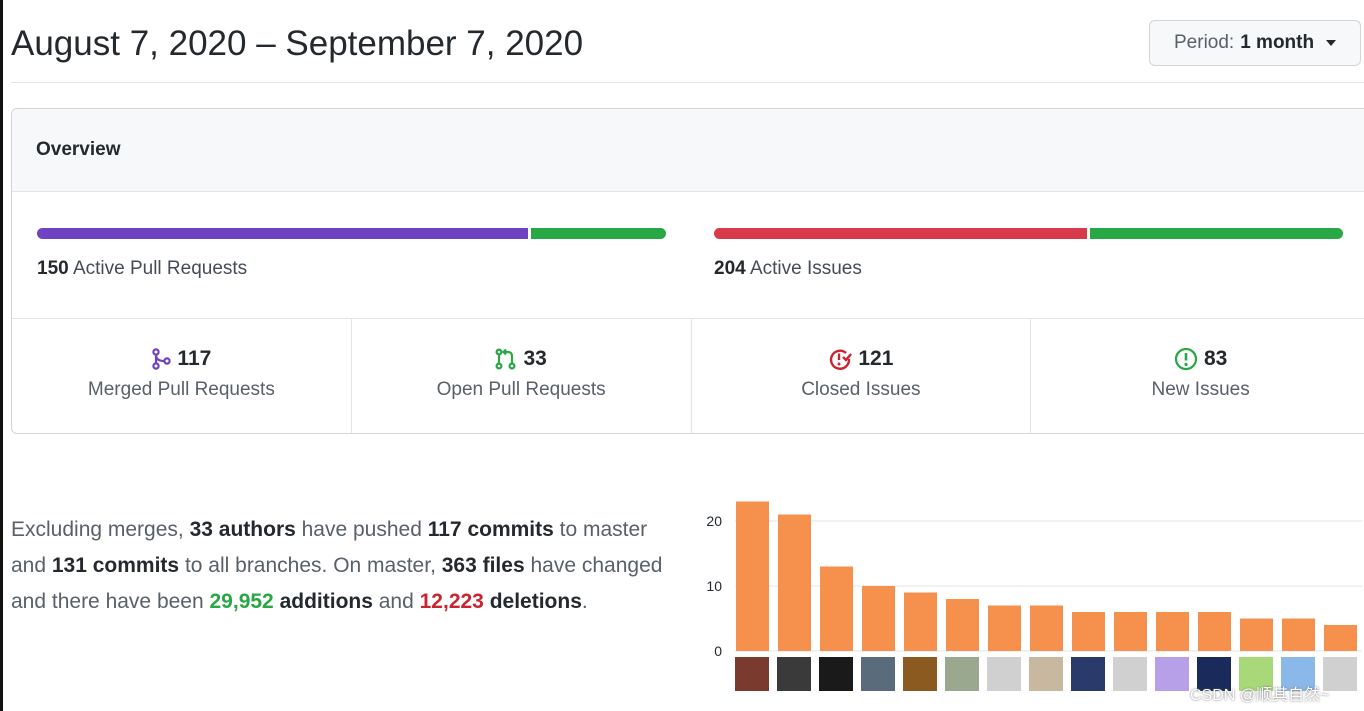 This screenshot has height=711, width=1364. Describe the element at coordinates (714, 586) in the screenshot. I see `y-tick-label: 10` at that location.